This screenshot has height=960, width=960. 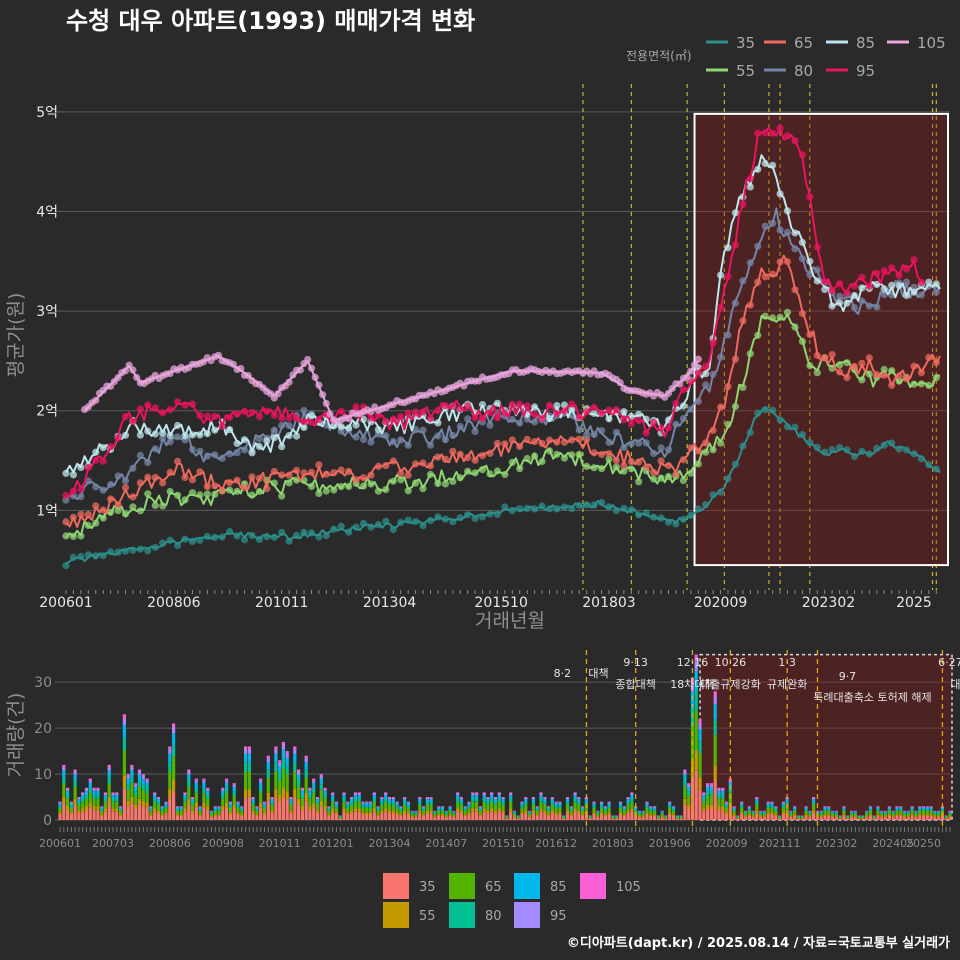 I want to click on volume-y-tick: 10, so click(x=43, y=775).